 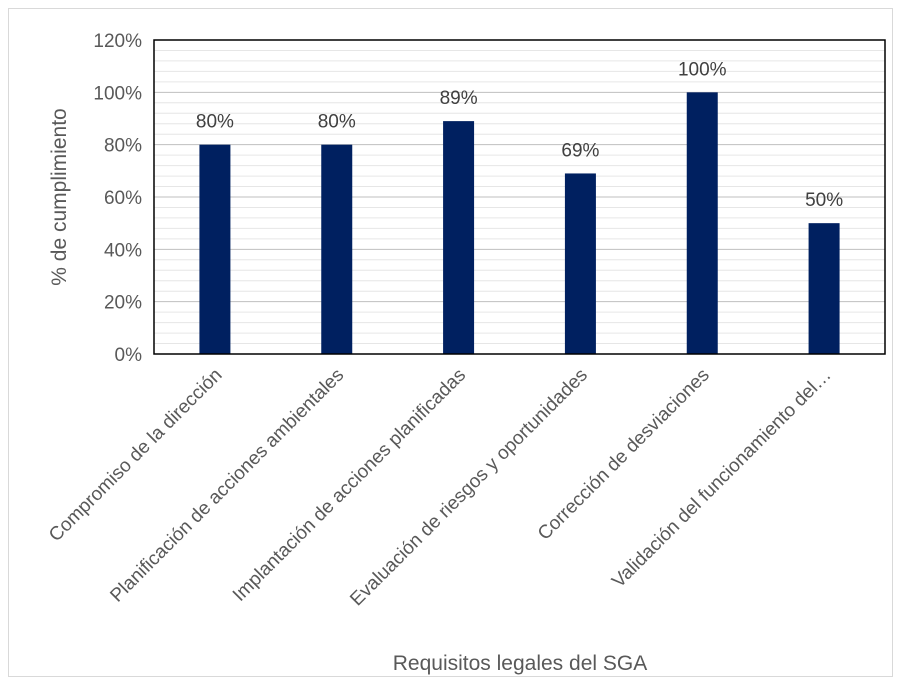 What do you see at coordinates (123, 198) in the screenshot?
I see `y-tick-label: 60%` at bounding box center [123, 198].